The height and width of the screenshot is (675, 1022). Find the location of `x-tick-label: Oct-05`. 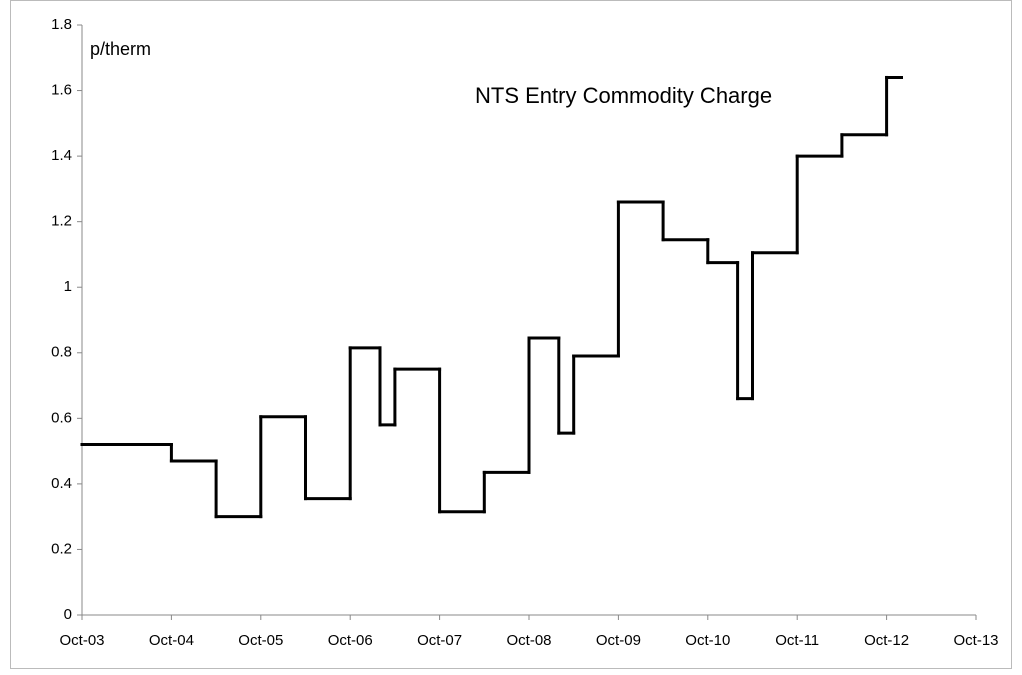

x-tick-label: Oct-05 is located at coordinates (260, 640).